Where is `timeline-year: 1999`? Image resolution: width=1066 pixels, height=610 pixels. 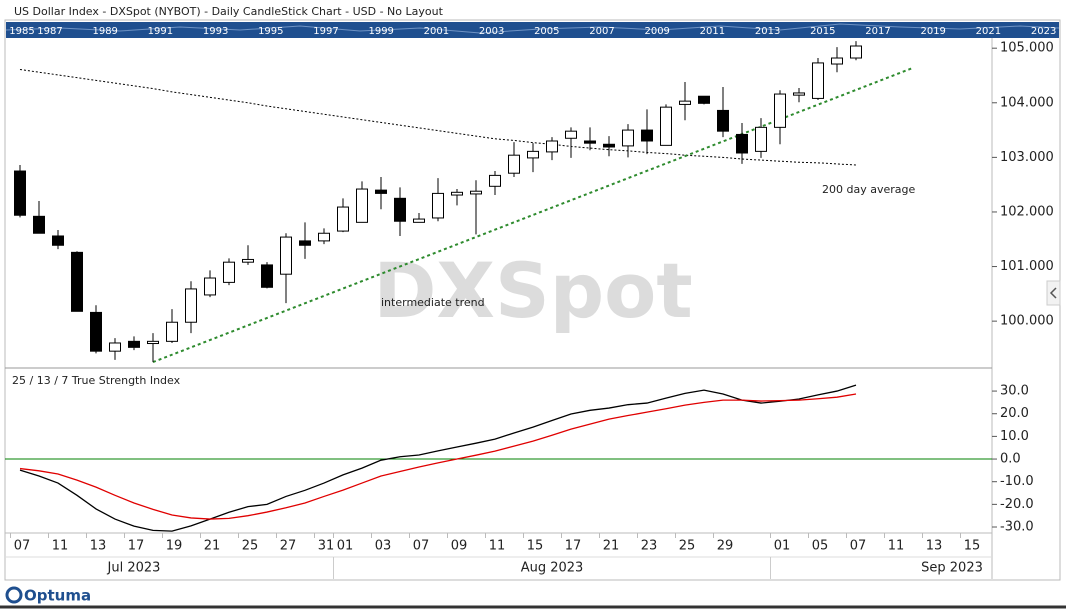 timeline-year: 1999 is located at coordinates (380, 31).